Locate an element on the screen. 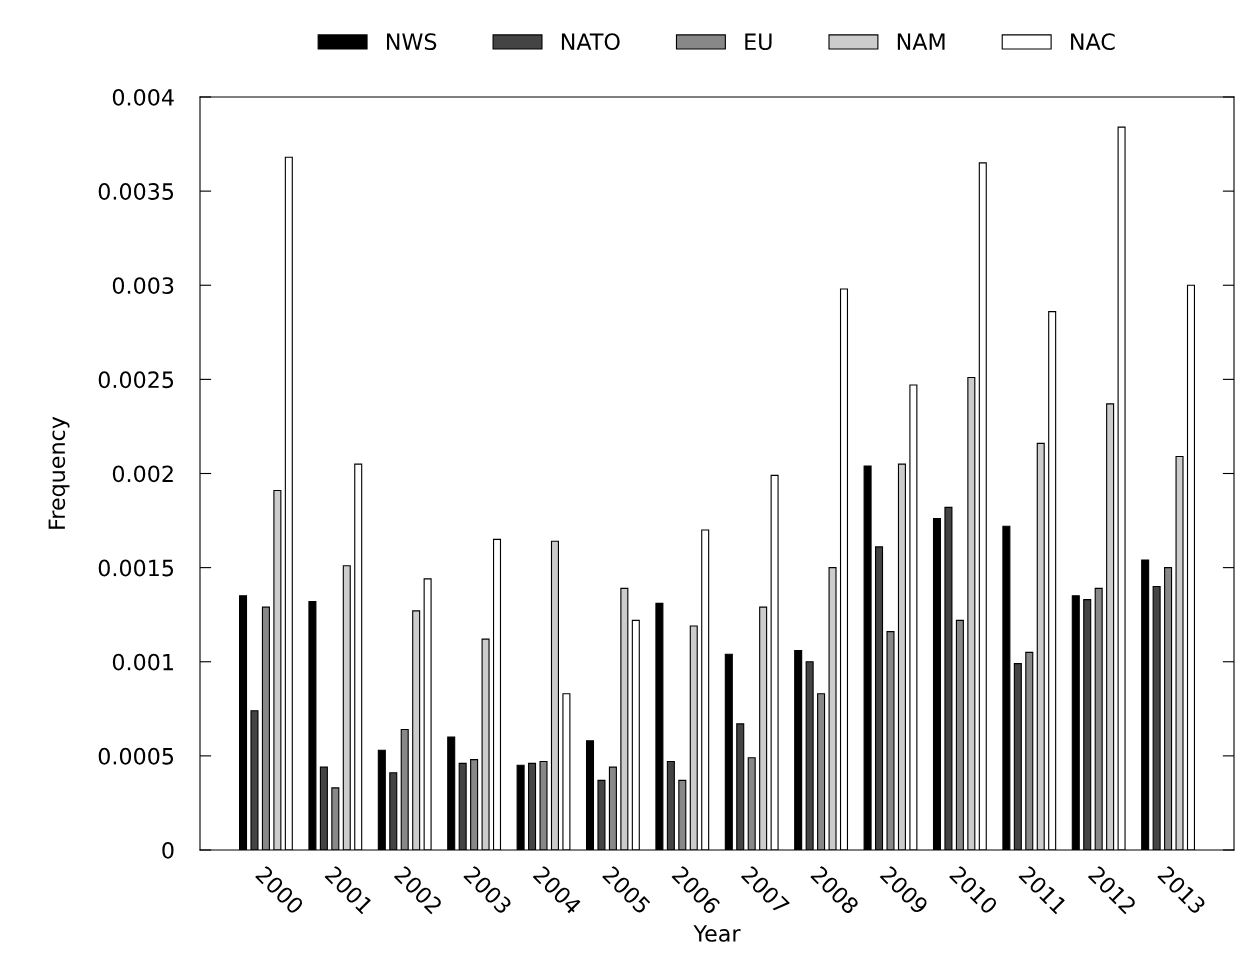 The width and height of the screenshot is (1235, 954). legend-label: NAM is located at coordinates (921, 41).